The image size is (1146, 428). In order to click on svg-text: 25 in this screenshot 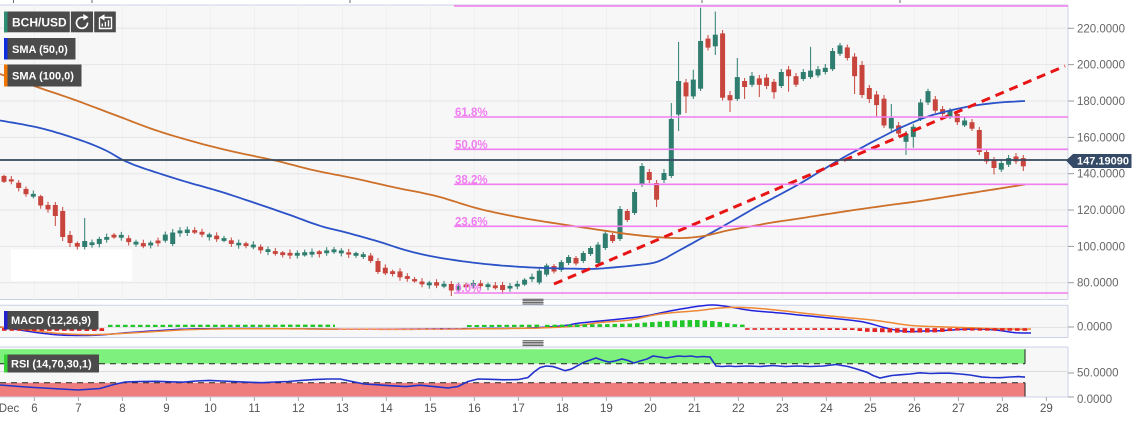, I will do `click(870, 409)`.